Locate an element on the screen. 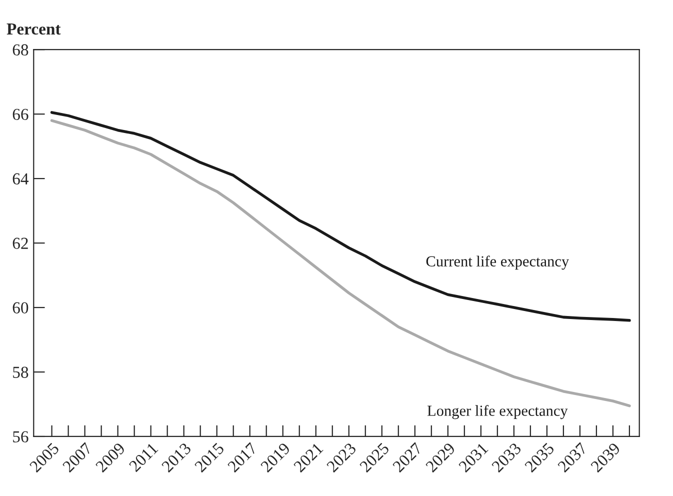 The image size is (673, 496). y-tick-label: 58 is located at coordinates (20, 372).